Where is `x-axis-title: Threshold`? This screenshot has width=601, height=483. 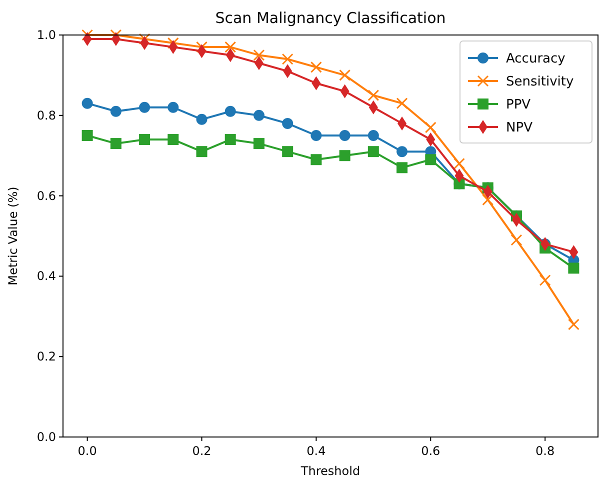 x-axis-title: Threshold is located at coordinates (330, 471).